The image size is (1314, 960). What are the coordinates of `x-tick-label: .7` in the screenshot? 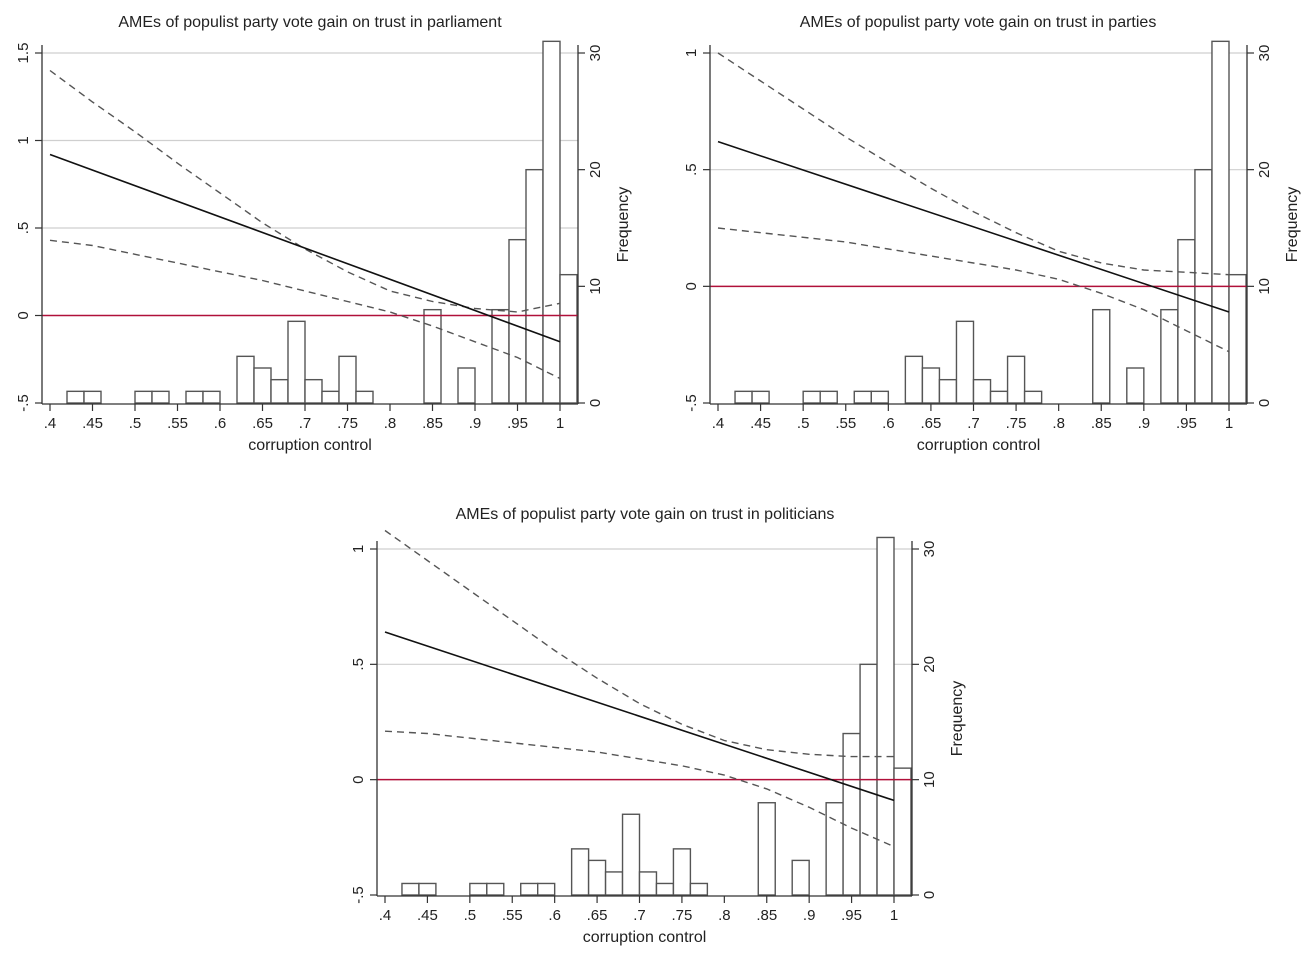 It's located at (973, 423).